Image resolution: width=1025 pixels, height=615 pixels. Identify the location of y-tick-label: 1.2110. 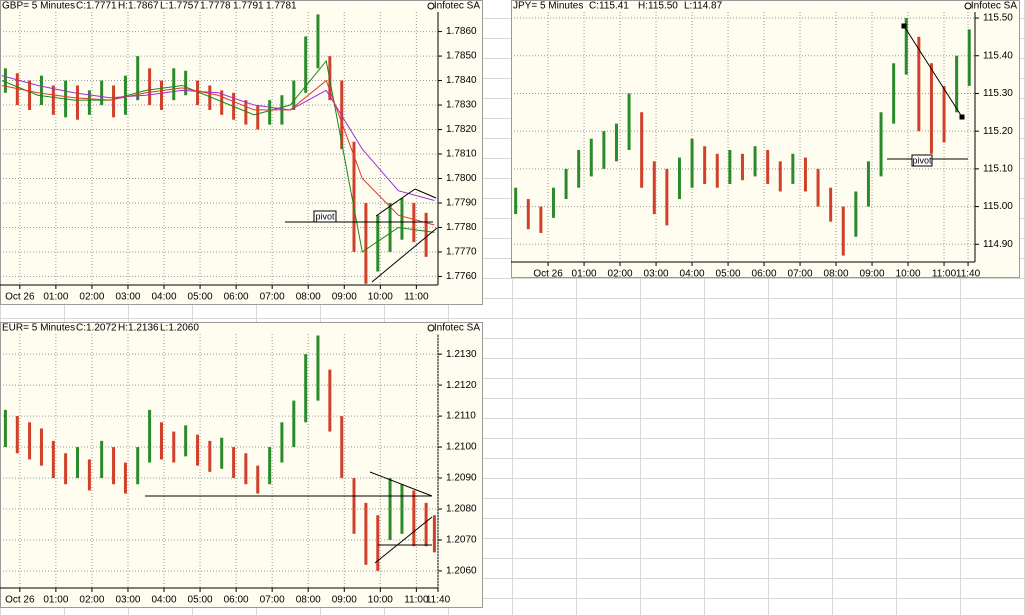
(461, 416).